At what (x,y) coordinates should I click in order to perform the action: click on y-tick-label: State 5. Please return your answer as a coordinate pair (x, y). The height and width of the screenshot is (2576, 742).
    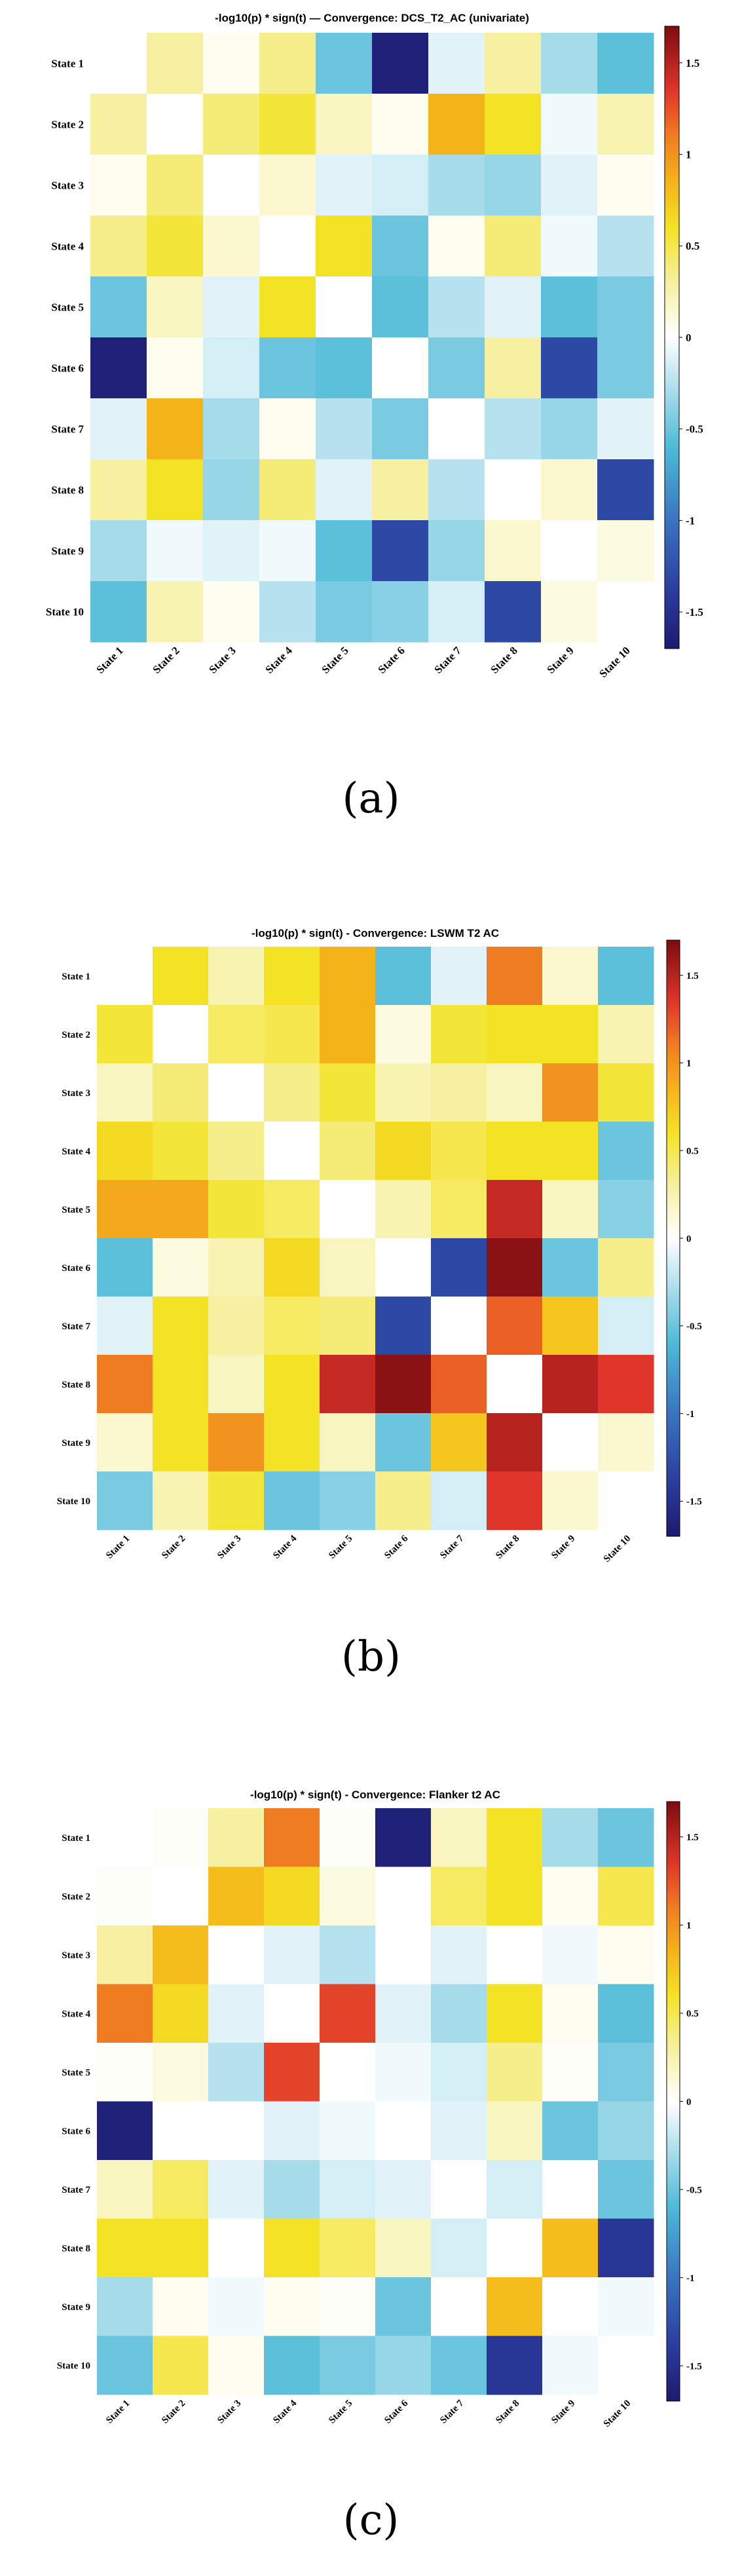
    Looking at the image, I should click on (67, 307).